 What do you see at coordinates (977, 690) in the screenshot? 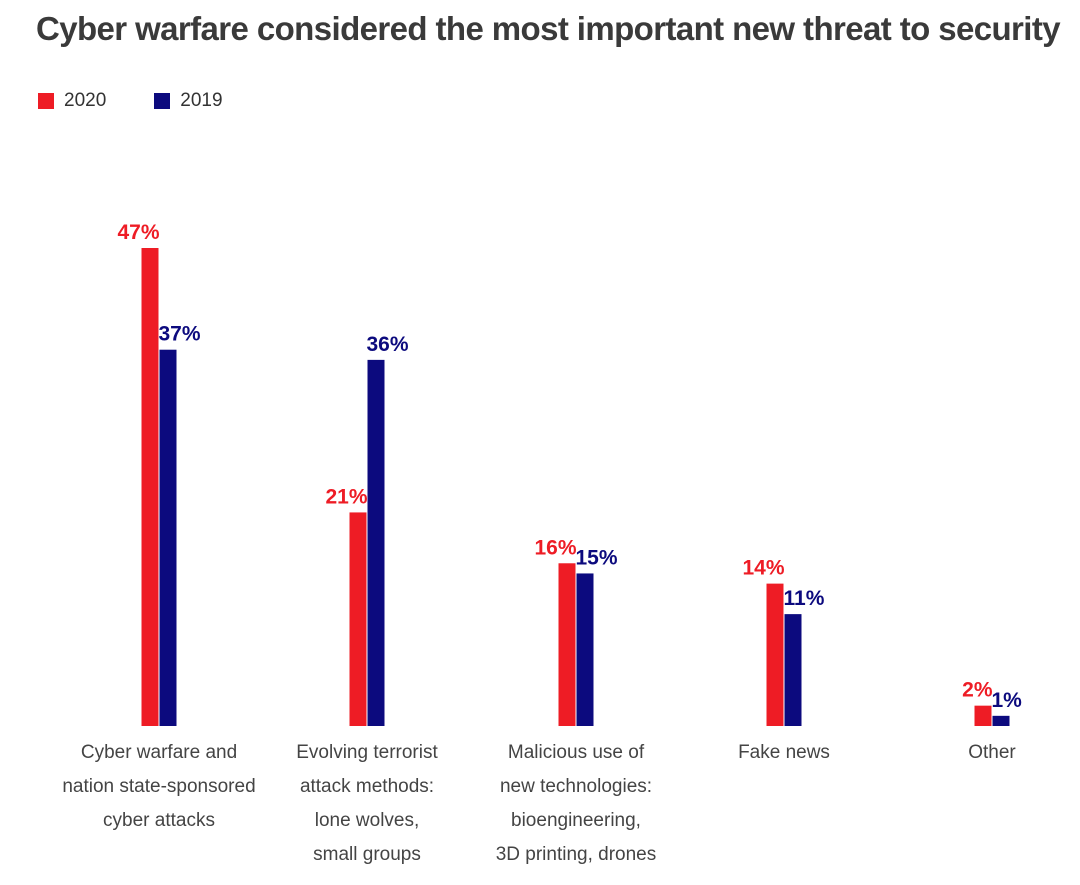
I see `data-label-2020-cat4: 2%` at bounding box center [977, 690].